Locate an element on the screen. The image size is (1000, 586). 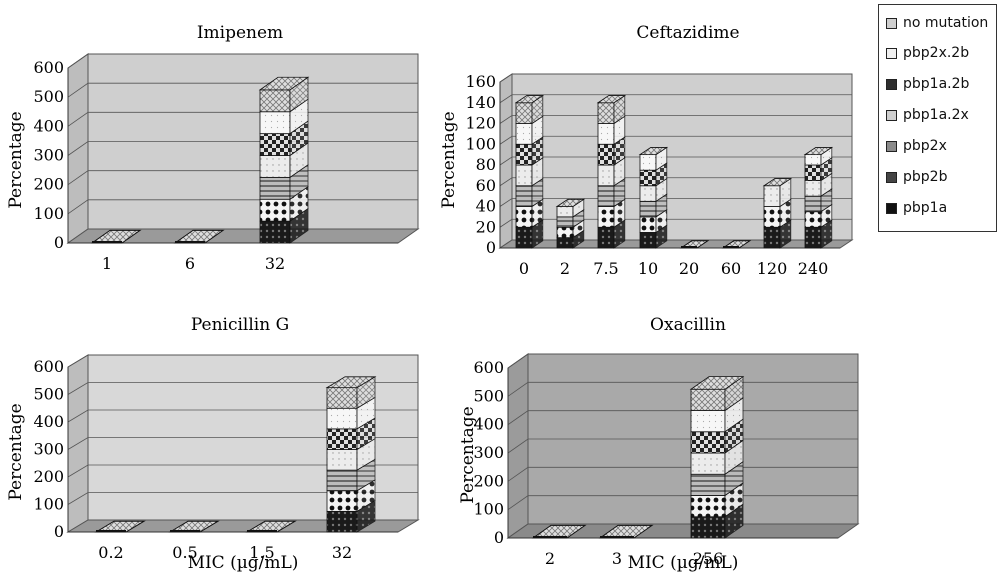
x-tick-label: 60 is located at coordinates (731, 268).